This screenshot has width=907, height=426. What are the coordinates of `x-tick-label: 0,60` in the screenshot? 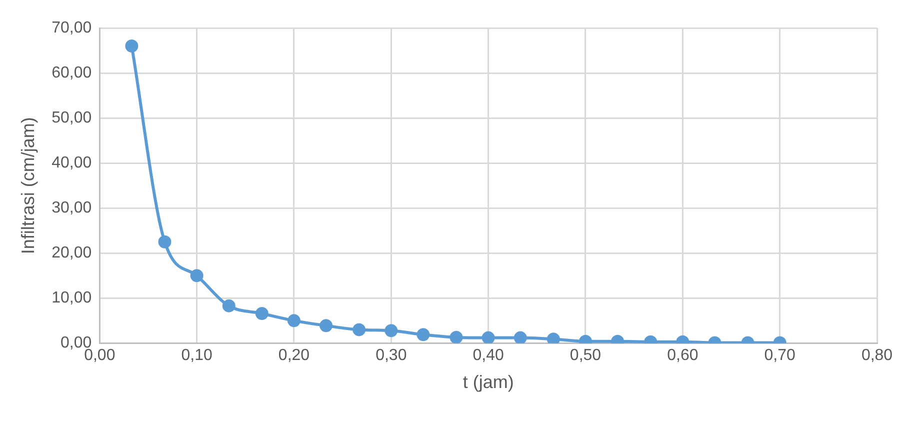 It's located at (682, 355).